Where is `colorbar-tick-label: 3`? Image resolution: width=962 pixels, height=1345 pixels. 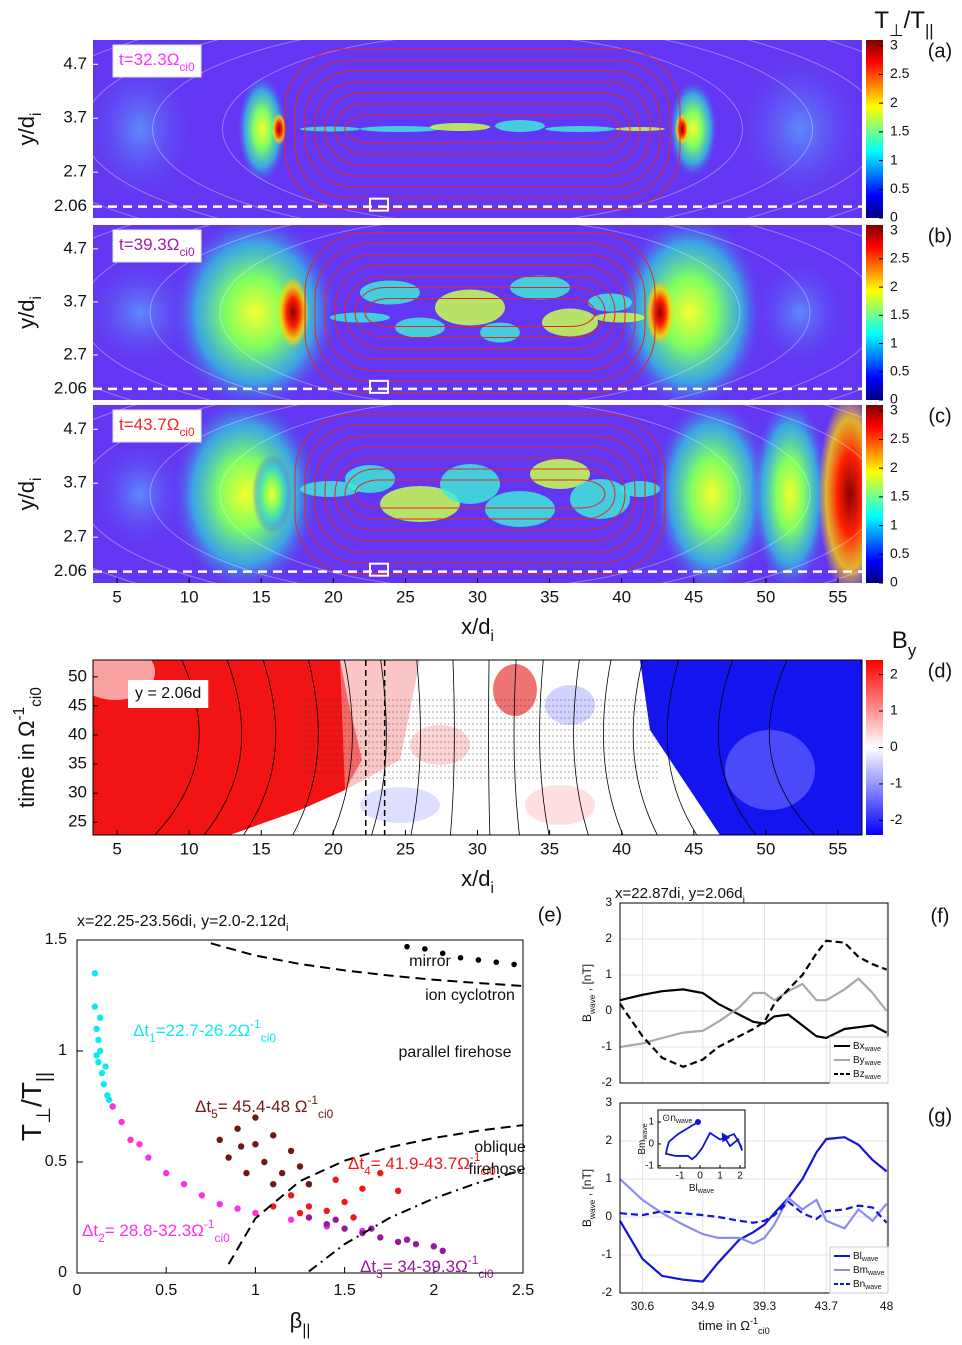 colorbar-tick-label: 3 is located at coordinates (894, 409).